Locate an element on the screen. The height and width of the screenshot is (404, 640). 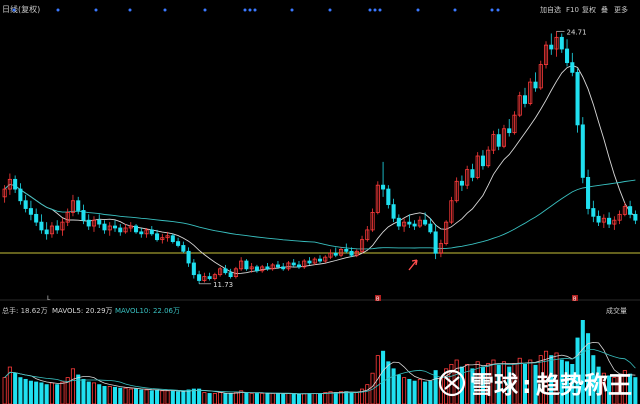
volume-legend-ma5: MAVOL5: 20.29万 is located at coordinates (82, 311).